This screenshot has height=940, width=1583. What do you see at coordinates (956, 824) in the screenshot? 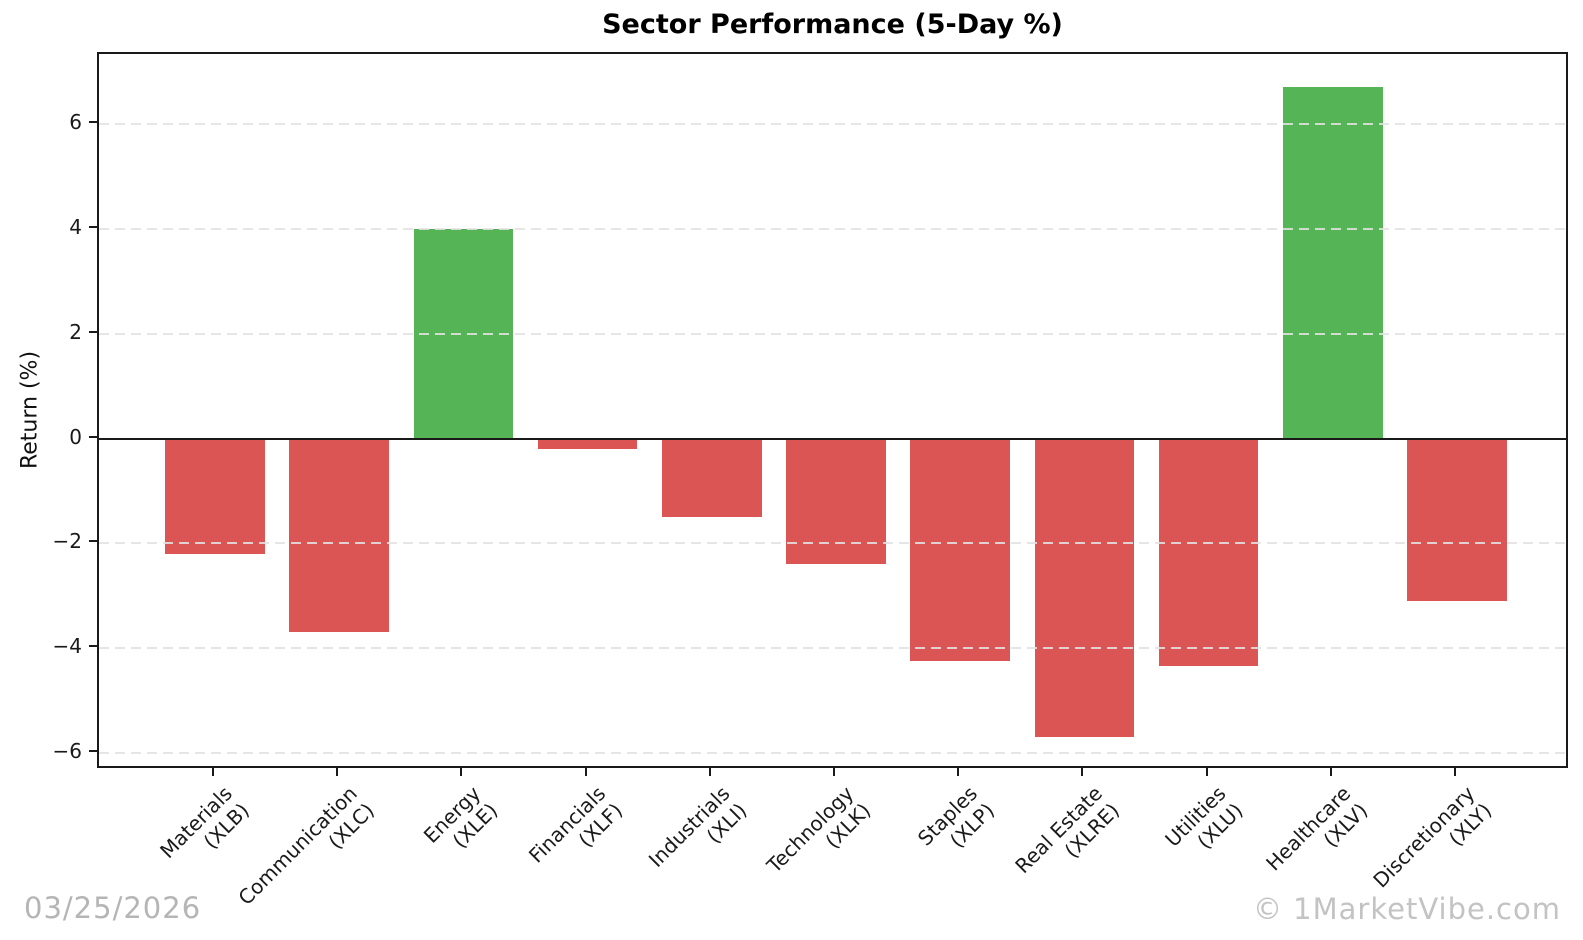
I see `x-tick-label: Staples (XLP)` at bounding box center [956, 824].